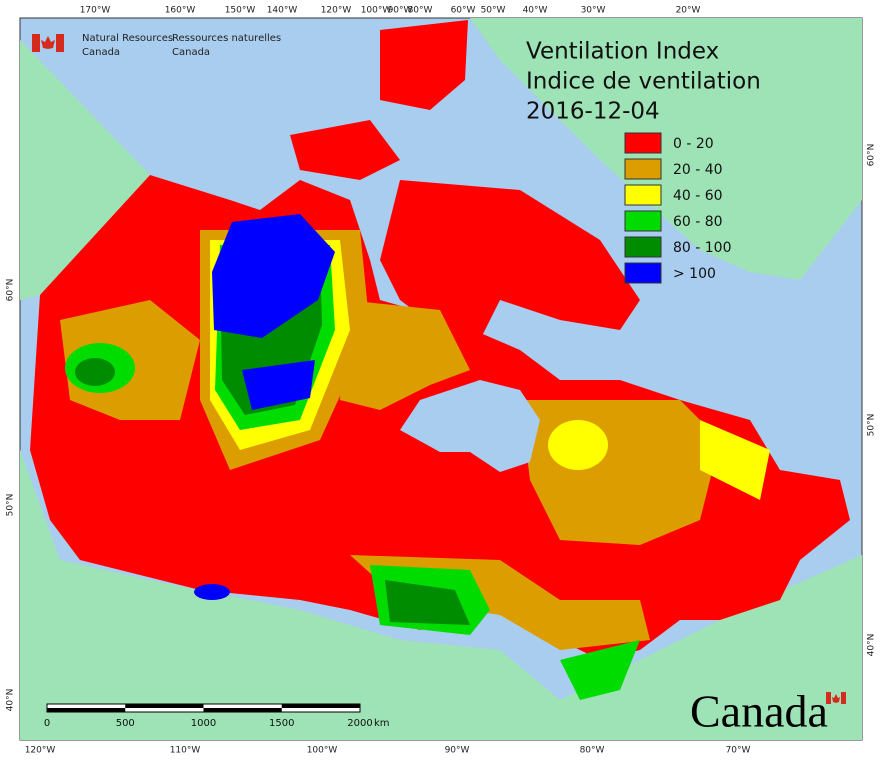 The width and height of the screenshot is (880, 764). I want to click on title: Indice de ventilation, so click(643, 82).